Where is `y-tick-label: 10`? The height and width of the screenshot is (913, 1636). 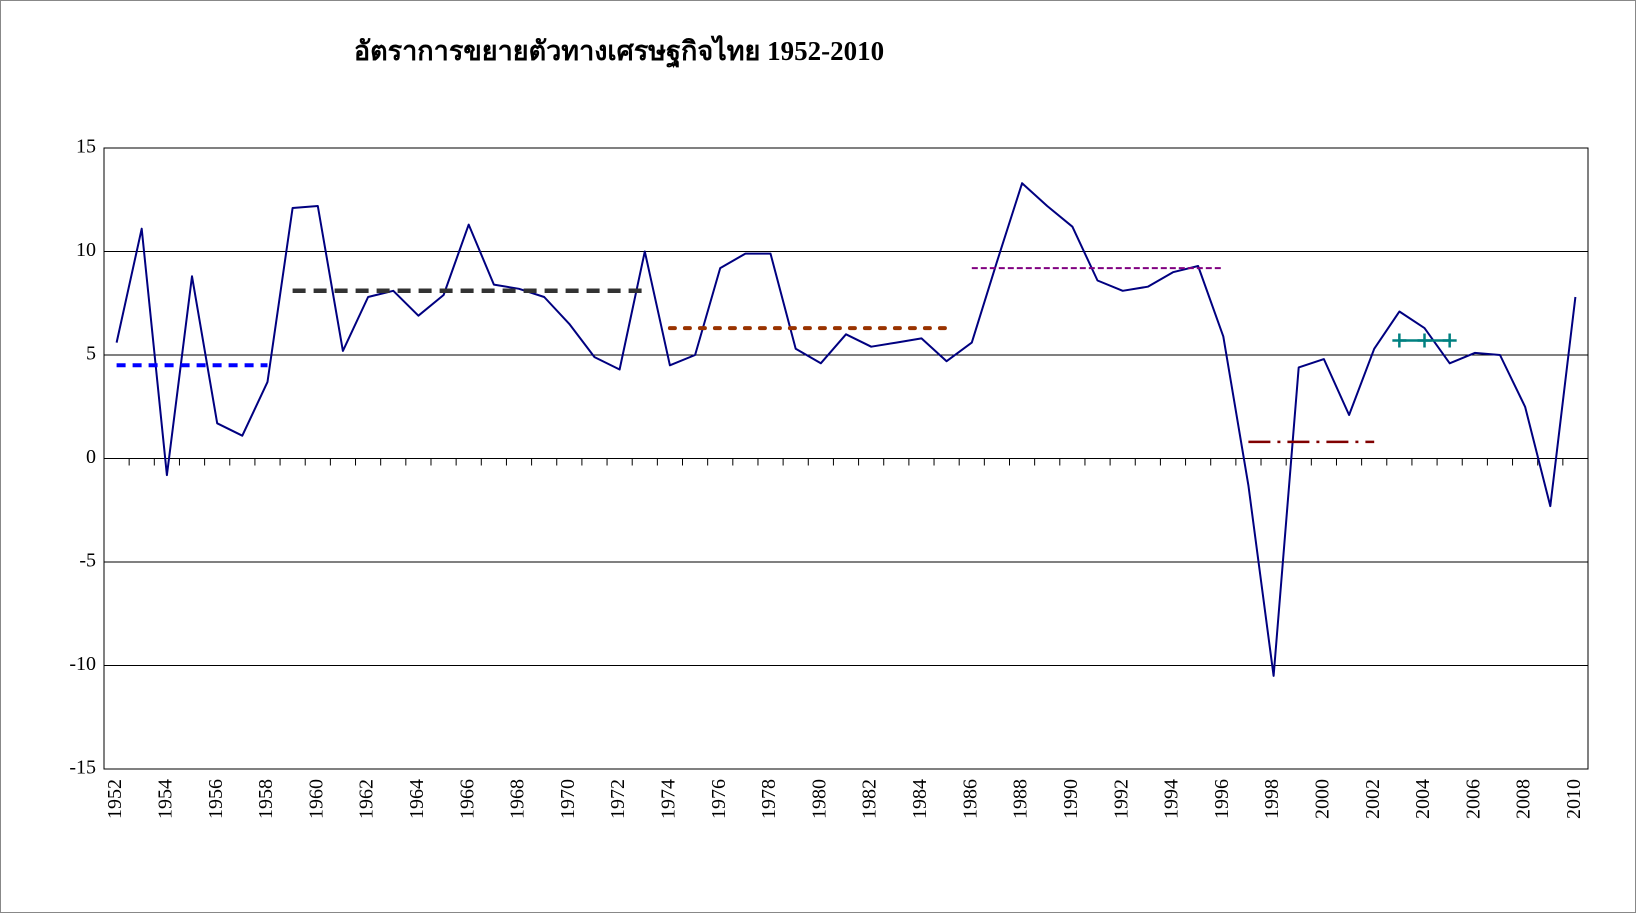
y-tick-label: 10 is located at coordinates (86, 250).